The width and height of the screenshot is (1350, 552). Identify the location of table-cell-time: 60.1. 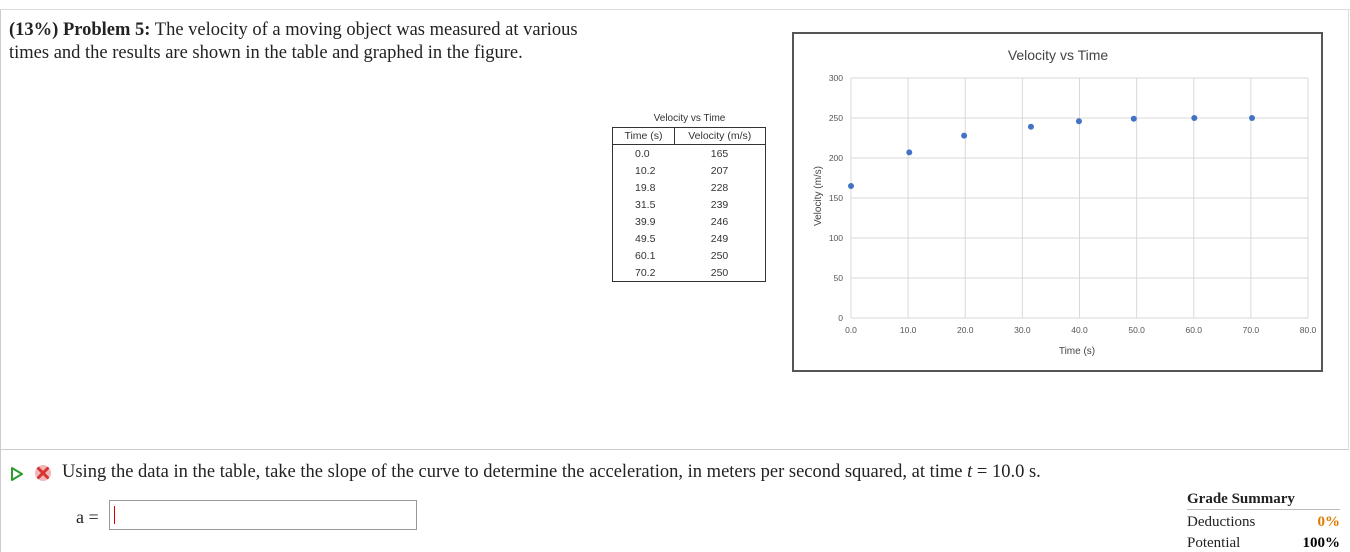
(645, 255).